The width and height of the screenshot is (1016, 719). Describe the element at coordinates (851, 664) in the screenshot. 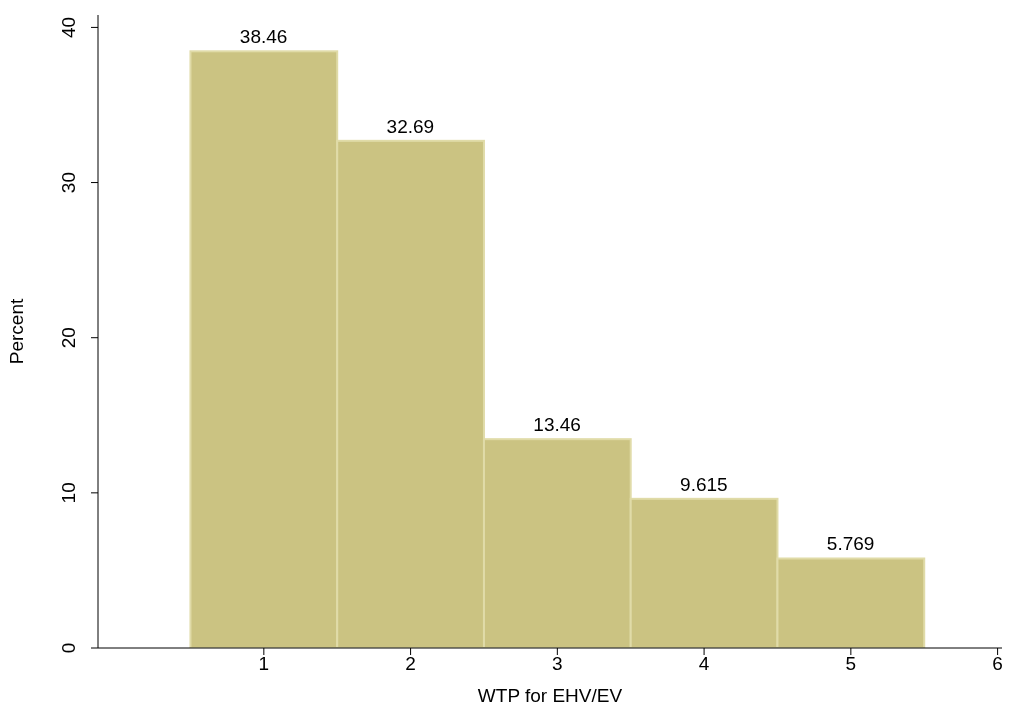

I see `x-tick-label: 5` at that location.